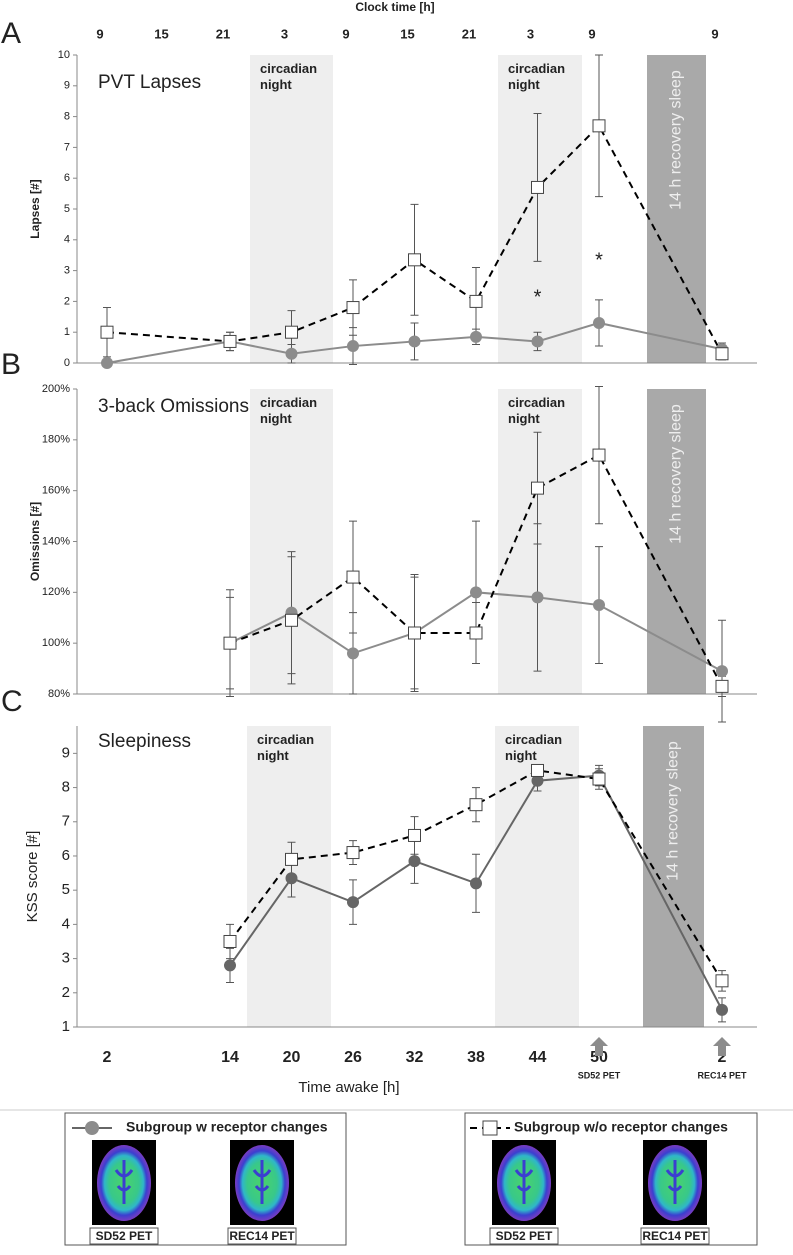 The width and height of the screenshot is (793, 1255). Describe the element at coordinates (56, 541) in the screenshot. I see `y-tick-label: 140%` at that location.